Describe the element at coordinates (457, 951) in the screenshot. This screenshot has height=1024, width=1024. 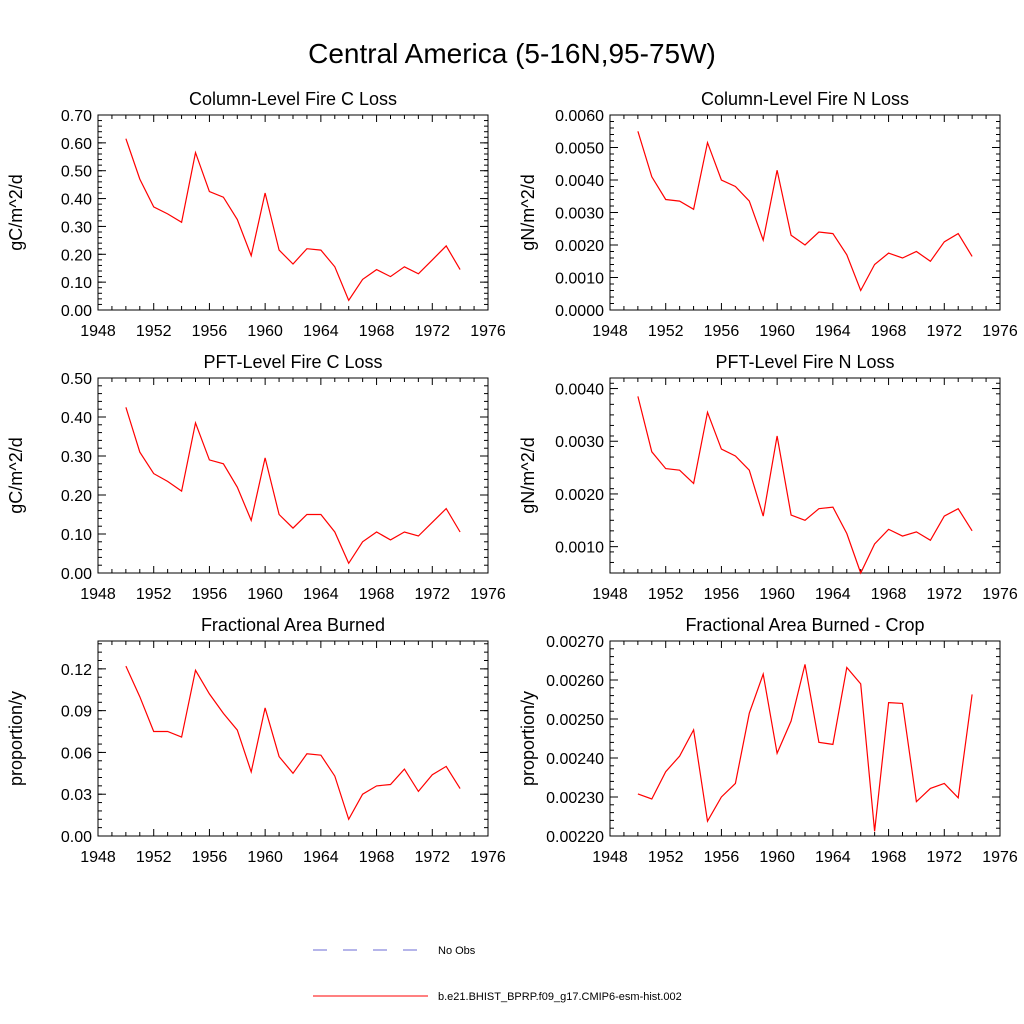
I see `legend-label-no-obs: No Obs` at that location.